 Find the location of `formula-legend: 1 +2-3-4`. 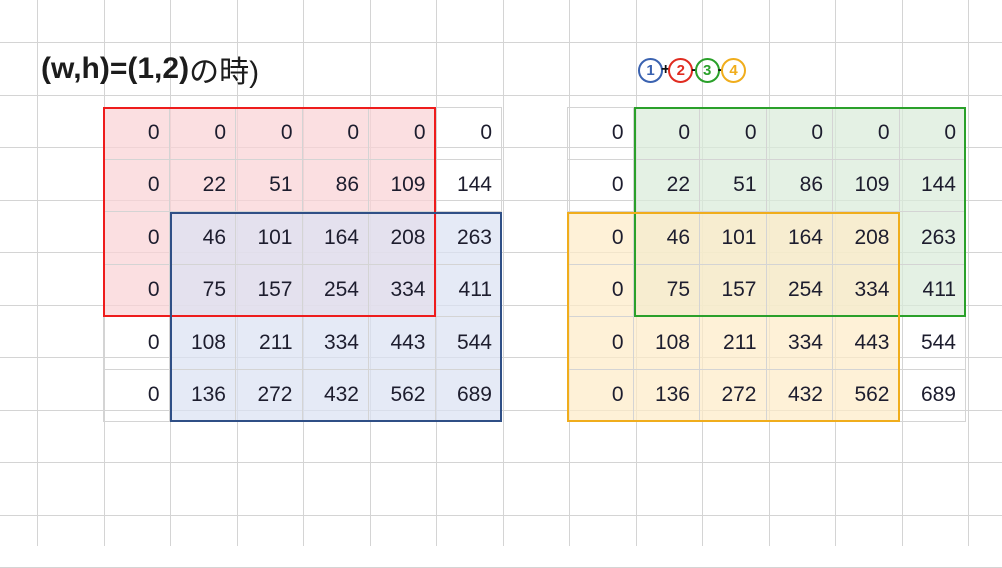

formula-legend: 1 +2-3-4 is located at coordinates (692, 70).